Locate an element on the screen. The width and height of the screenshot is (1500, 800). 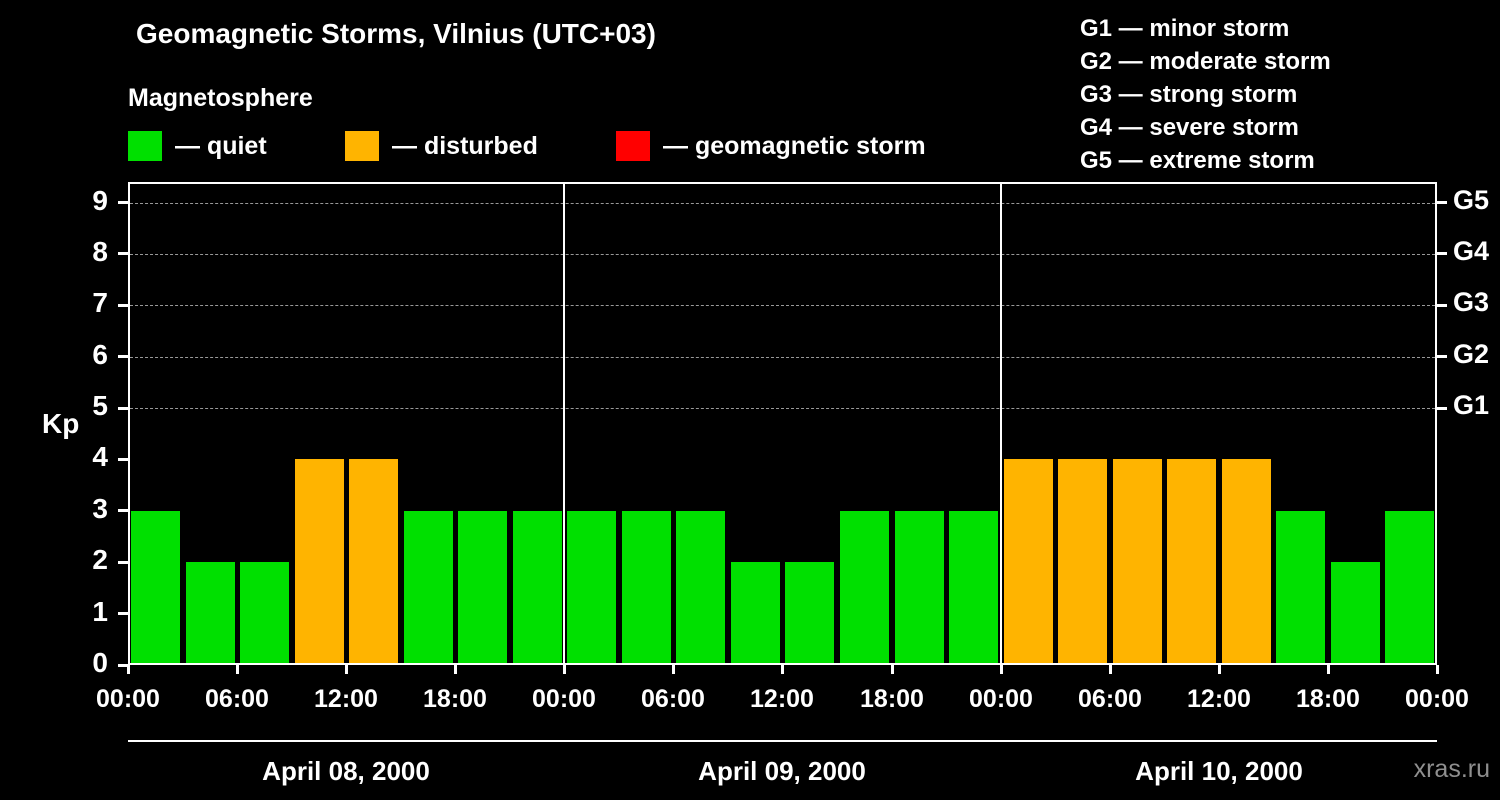
legend-label-disturbed: — disturbed is located at coordinates (465, 145).